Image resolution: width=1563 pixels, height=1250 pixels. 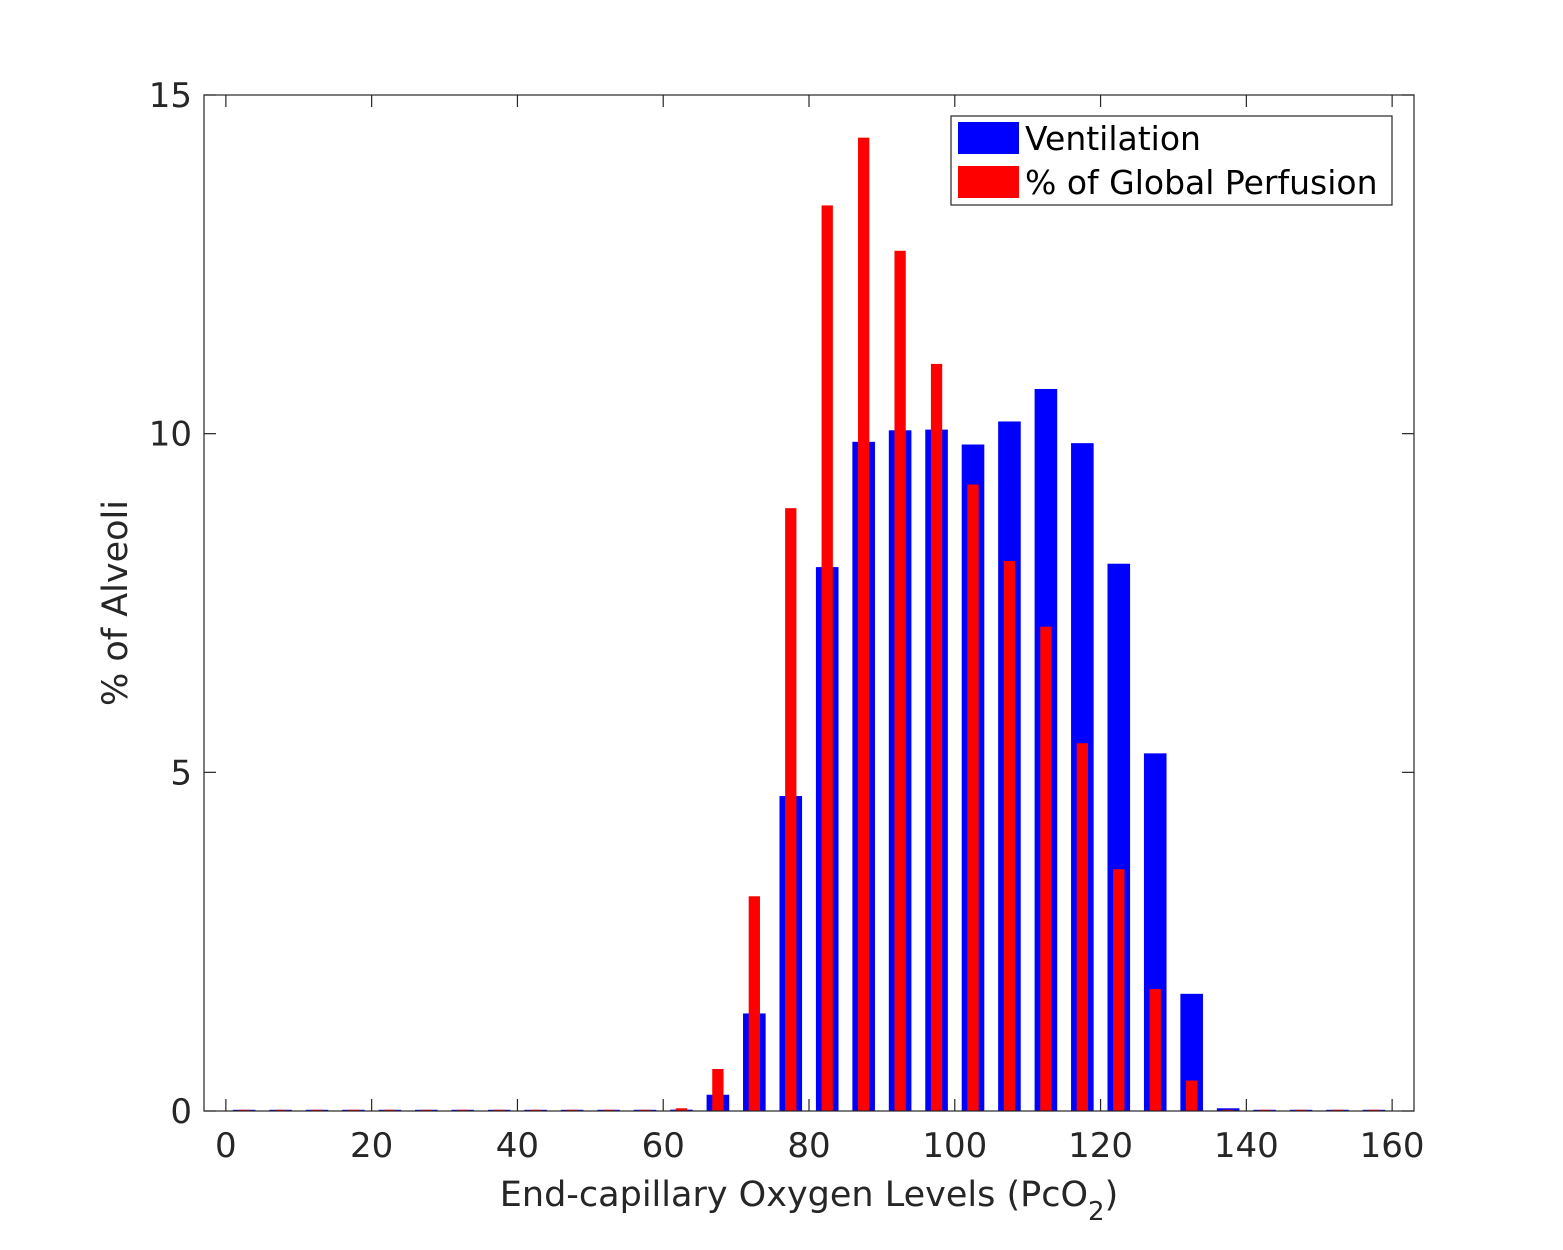 I want to click on x-tick-label: 100, so click(x=954, y=1146).